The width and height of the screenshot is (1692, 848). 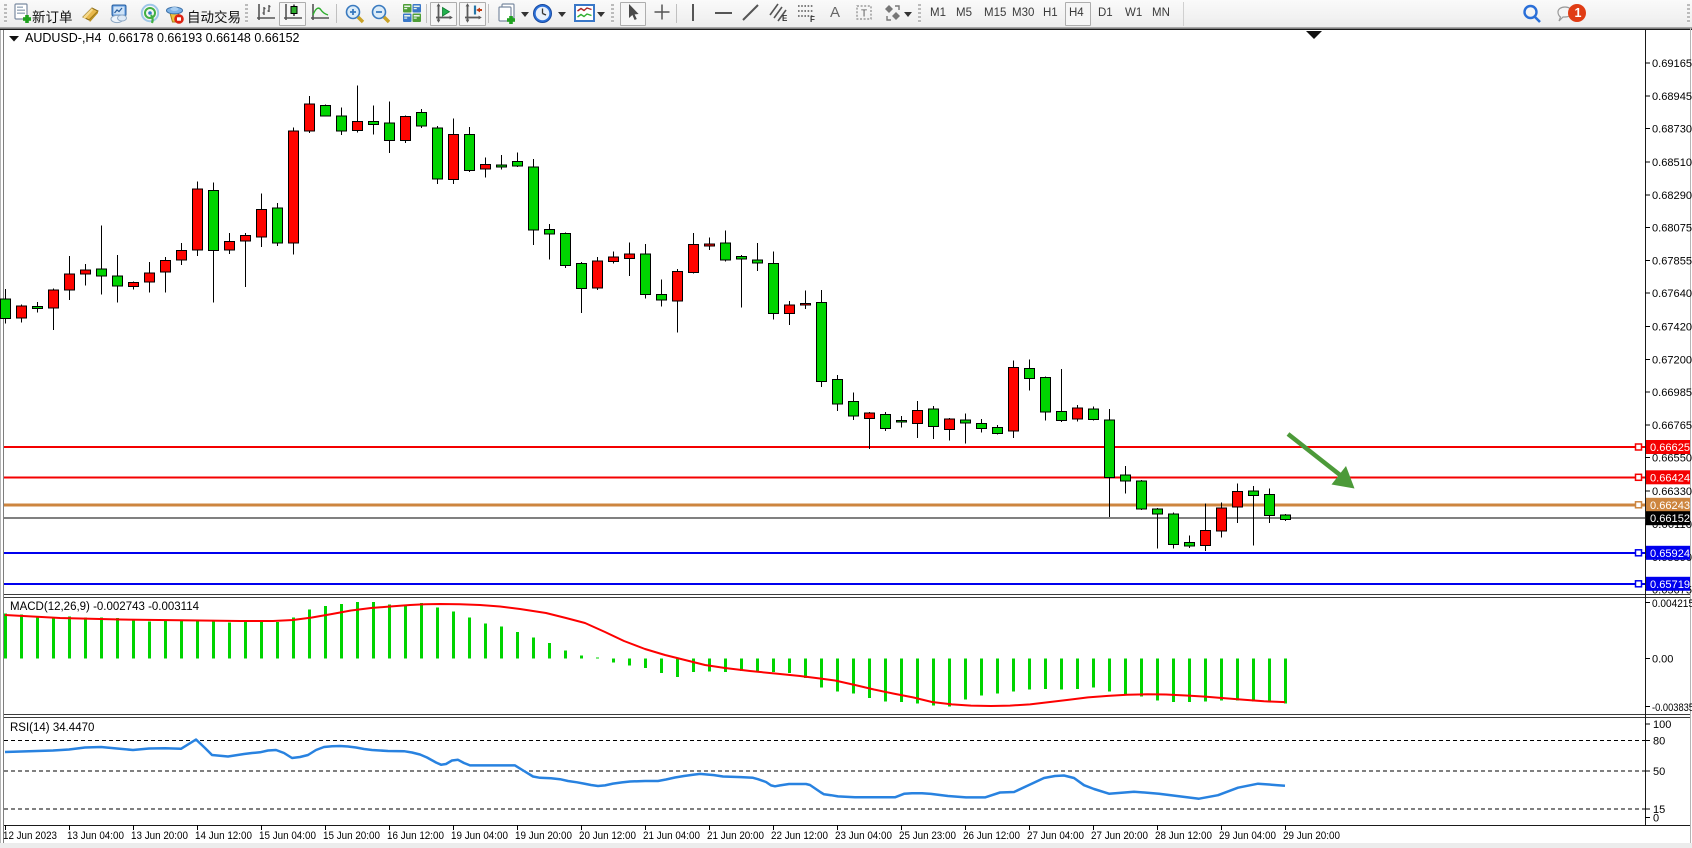 What do you see at coordinates (1662, 725) in the screenshot?
I see `svg-text: 100` at bounding box center [1662, 725].